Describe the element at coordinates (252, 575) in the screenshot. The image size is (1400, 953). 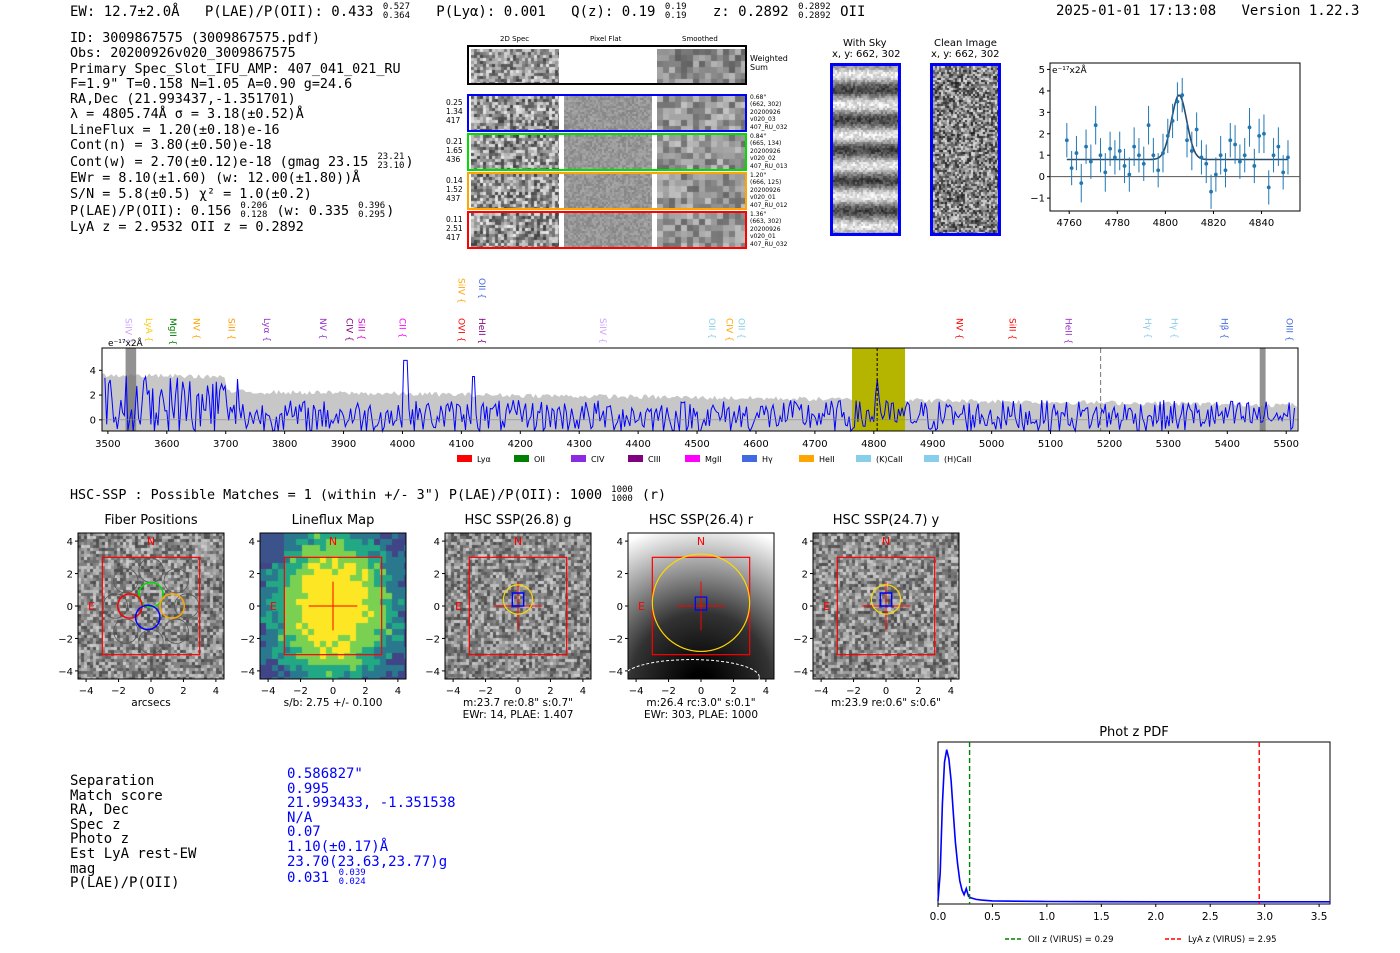
I see `y-tick-label: 2` at that location.